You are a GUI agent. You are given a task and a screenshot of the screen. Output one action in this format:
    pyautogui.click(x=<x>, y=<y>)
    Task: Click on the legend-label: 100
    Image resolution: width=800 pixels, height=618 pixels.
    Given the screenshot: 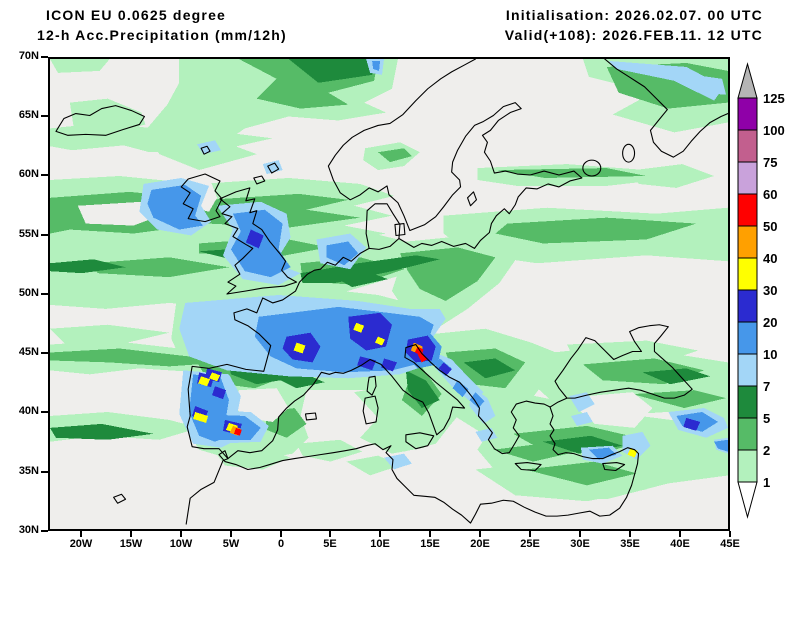 What is the action you would take?
    pyautogui.click(x=774, y=130)
    